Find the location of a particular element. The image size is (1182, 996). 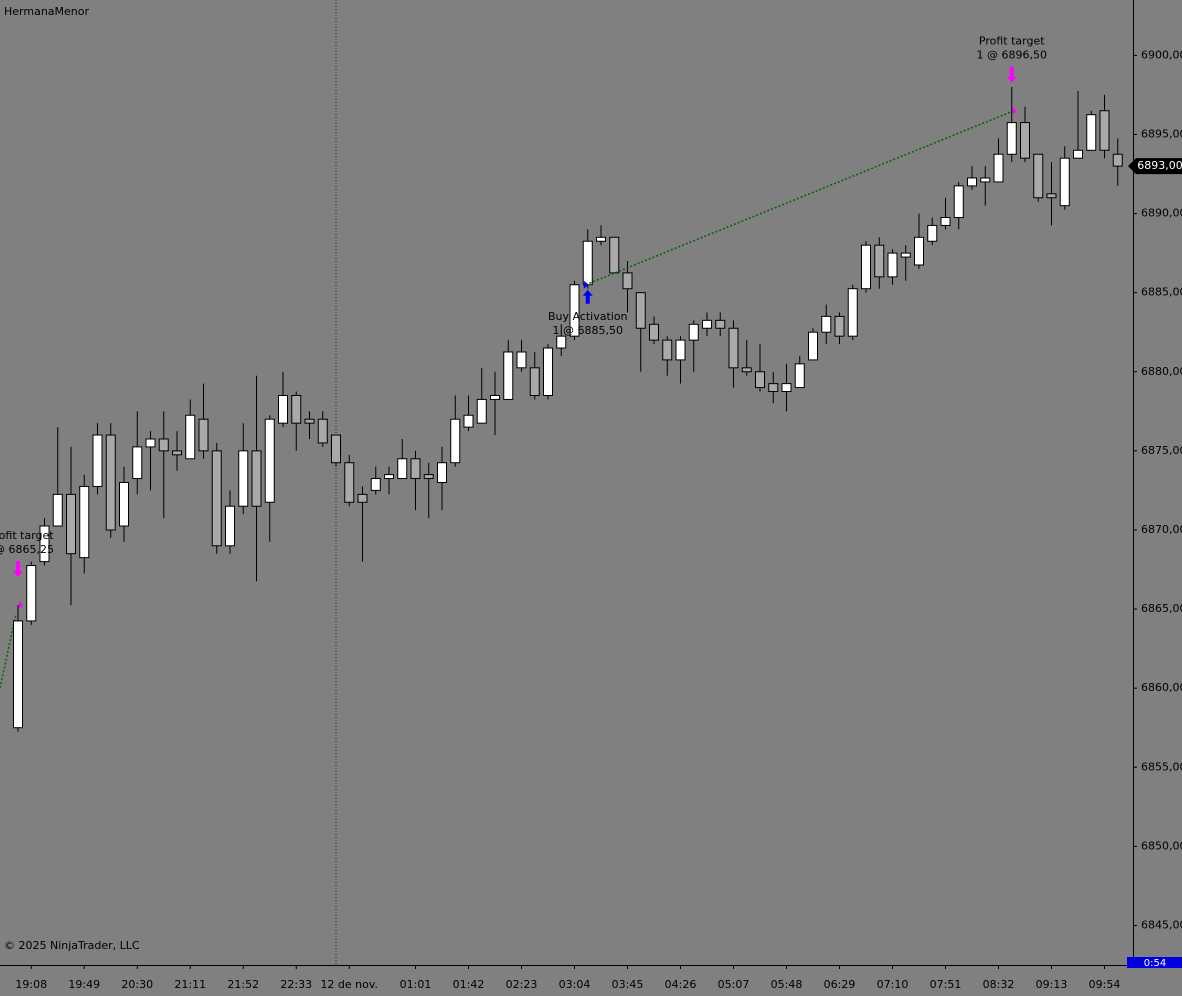

y-tick-label: 6855,00 is located at coordinates (1161, 766).